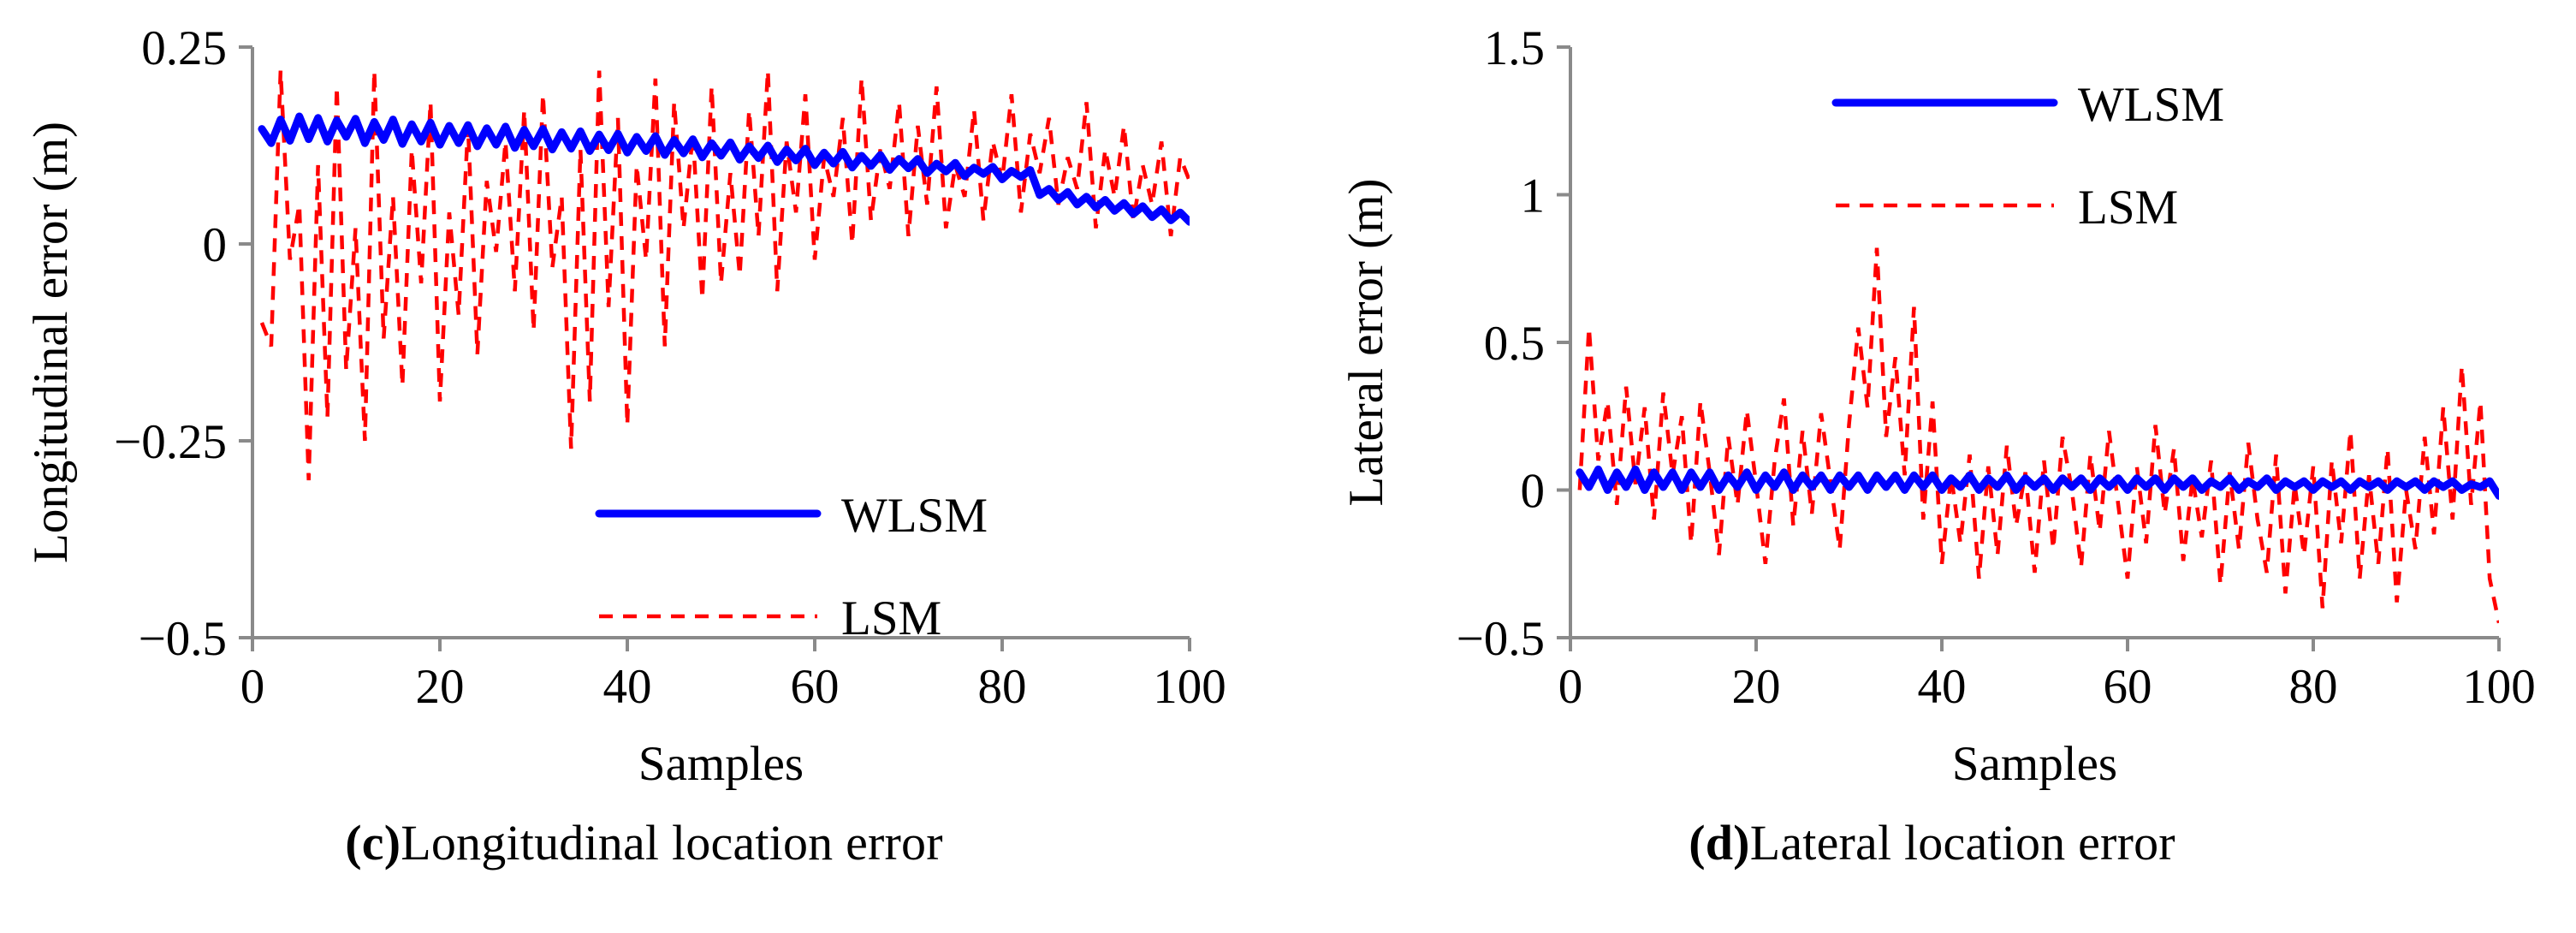  Describe the element at coordinates (373, 843) in the screenshot. I see `panel-c-caption-tag: (c)` at that location.